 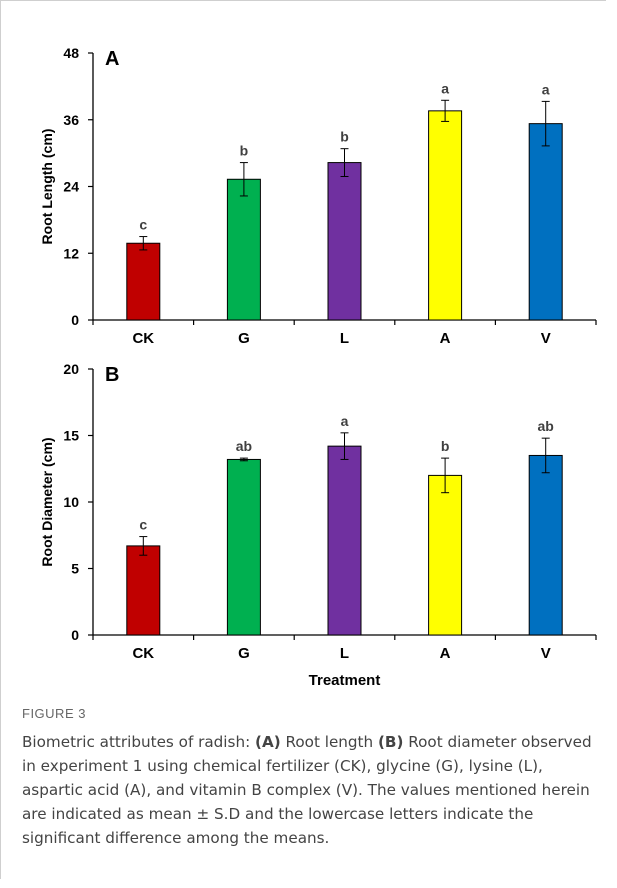 What do you see at coordinates (329, 742) in the screenshot?
I see `caption-a-text: Root length` at bounding box center [329, 742].